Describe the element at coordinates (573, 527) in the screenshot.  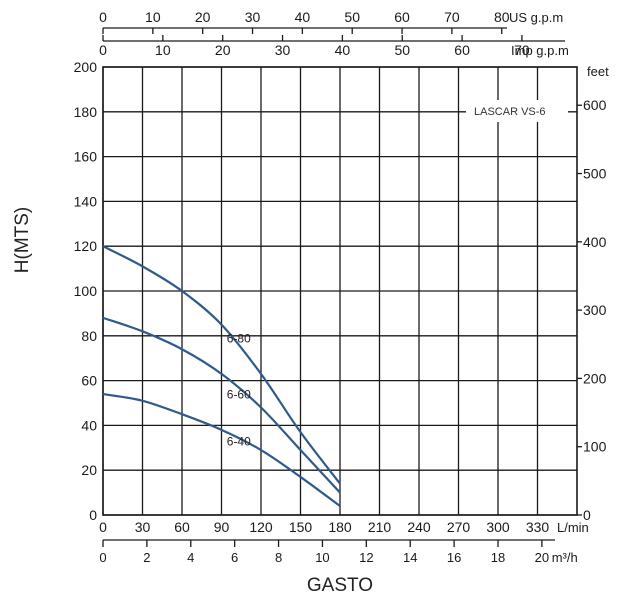
I see `x-unit-label: L/min` at that location.